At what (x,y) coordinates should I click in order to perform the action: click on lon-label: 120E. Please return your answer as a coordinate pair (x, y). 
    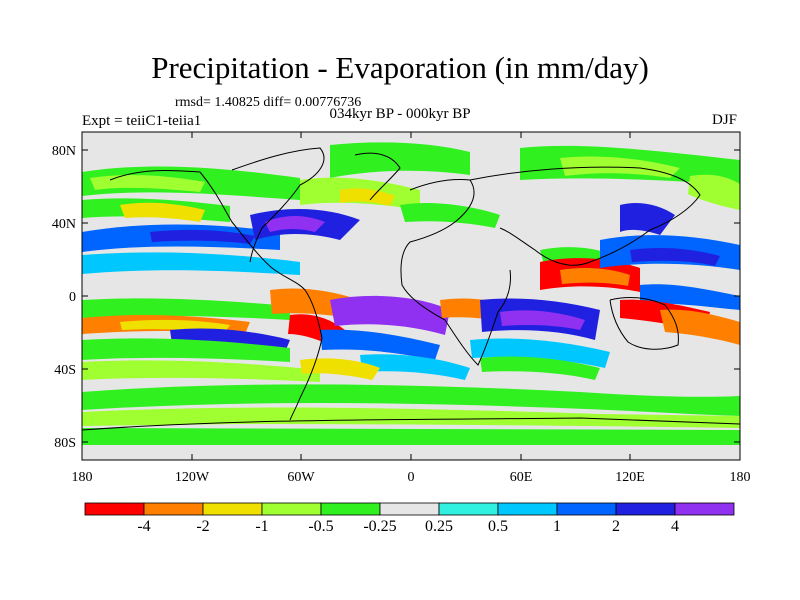
    Looking at the image, I should click on (630, 477).